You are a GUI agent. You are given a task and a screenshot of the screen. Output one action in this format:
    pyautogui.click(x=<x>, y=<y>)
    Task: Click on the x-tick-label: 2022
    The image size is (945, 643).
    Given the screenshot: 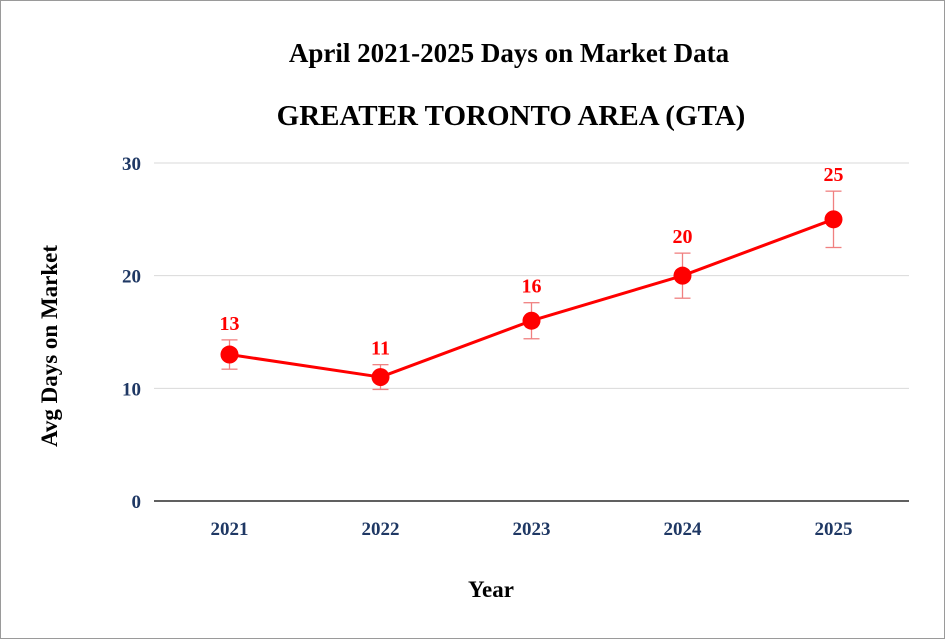 What is the action you would take?
    pyautogui.click(x=381, y=529)
    